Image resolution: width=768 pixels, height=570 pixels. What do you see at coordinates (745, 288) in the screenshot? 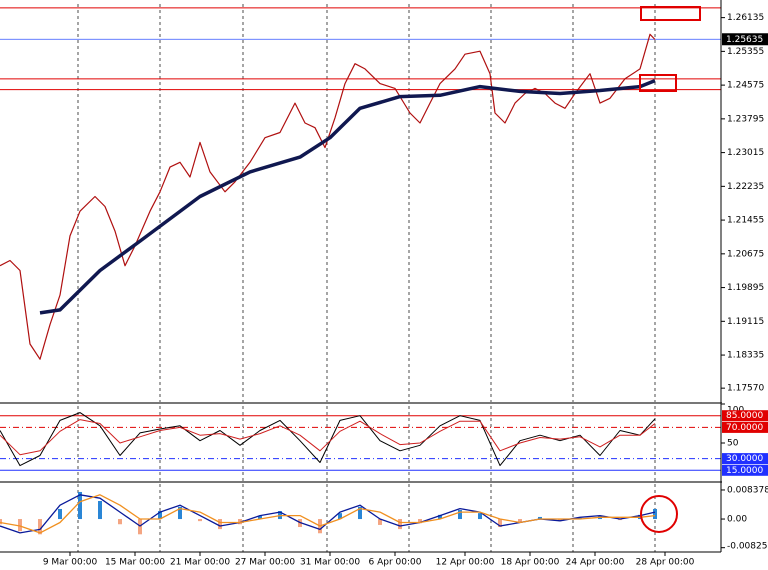
I see `y-tick-label: 1.19895` at bounding box center [745, 288].